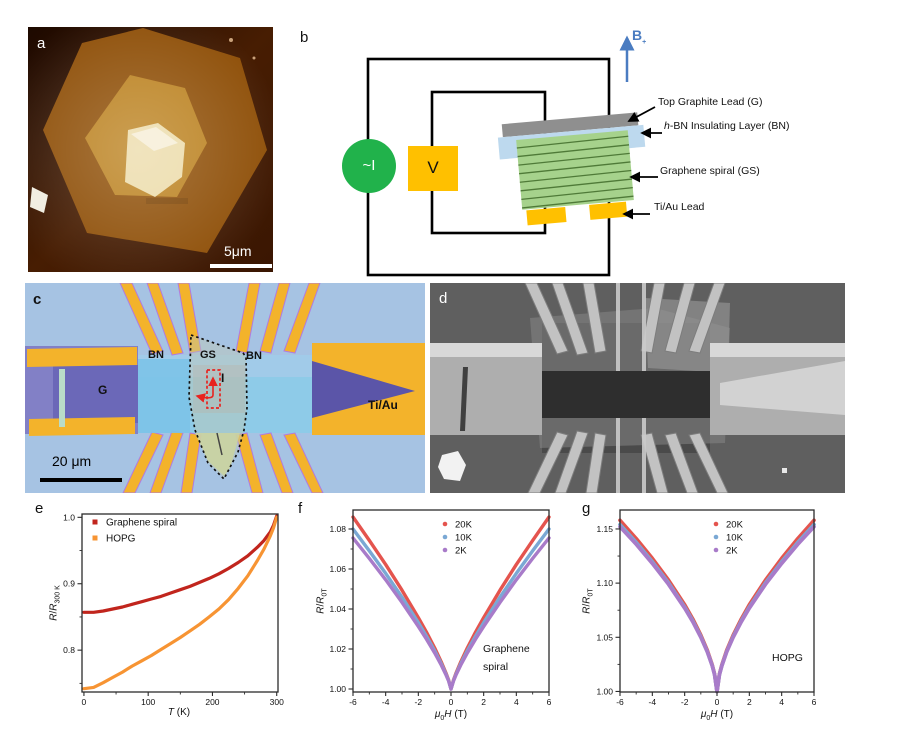 Image resolution: width=917 pixels, height=740 pixels. I want to click on y-tick-label: 1.15, so click(604, 529).